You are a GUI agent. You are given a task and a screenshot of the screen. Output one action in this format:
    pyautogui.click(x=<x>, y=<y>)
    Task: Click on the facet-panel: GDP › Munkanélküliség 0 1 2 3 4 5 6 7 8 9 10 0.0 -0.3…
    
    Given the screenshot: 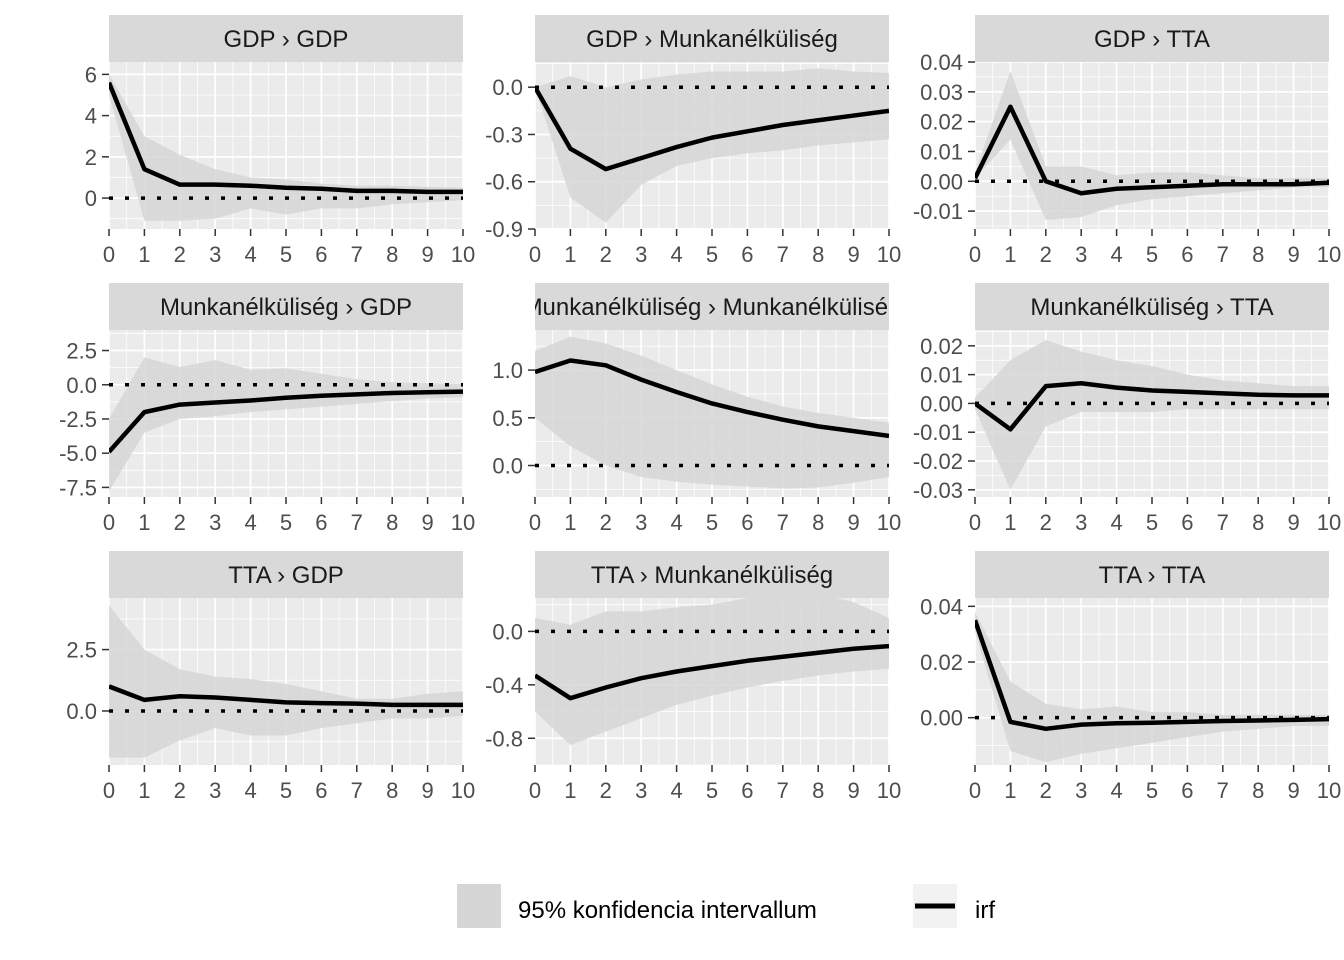 What is the action you would take?
    pyautogui.click(x=693, y=141)
    